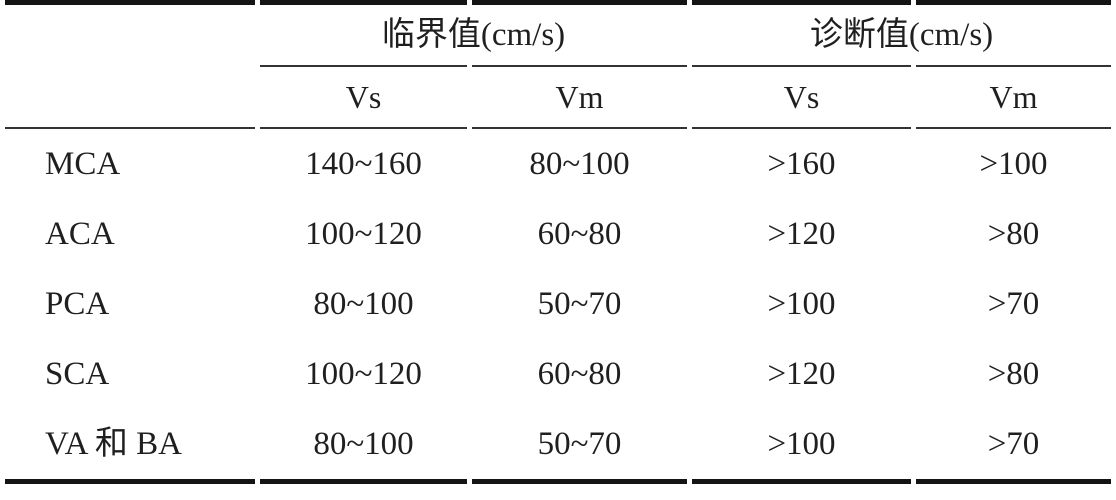  Describe the element at coordinates (363, 97) in the screenshot. I see `subheader-critical-vs: Vs` at that location.